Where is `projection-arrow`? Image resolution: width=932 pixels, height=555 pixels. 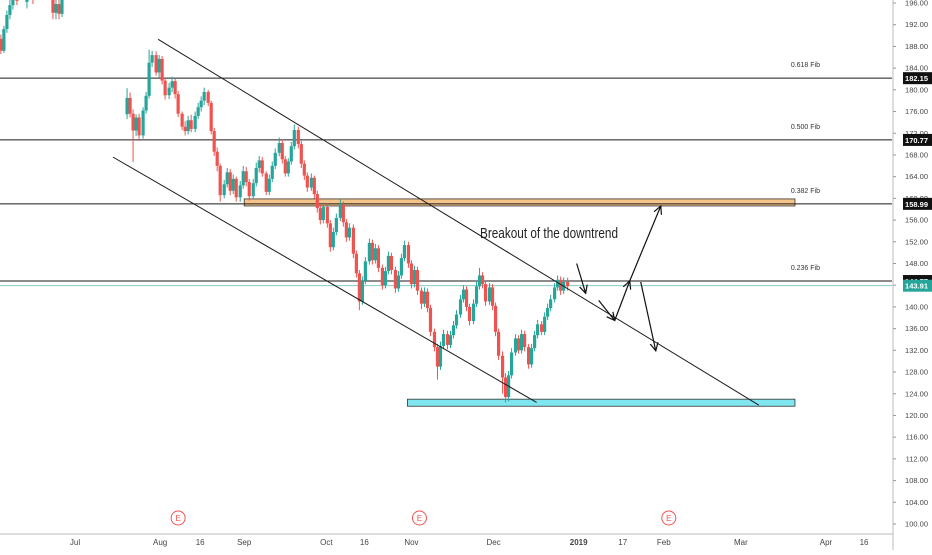
projection-arrow is located at coordinates (622, 301).